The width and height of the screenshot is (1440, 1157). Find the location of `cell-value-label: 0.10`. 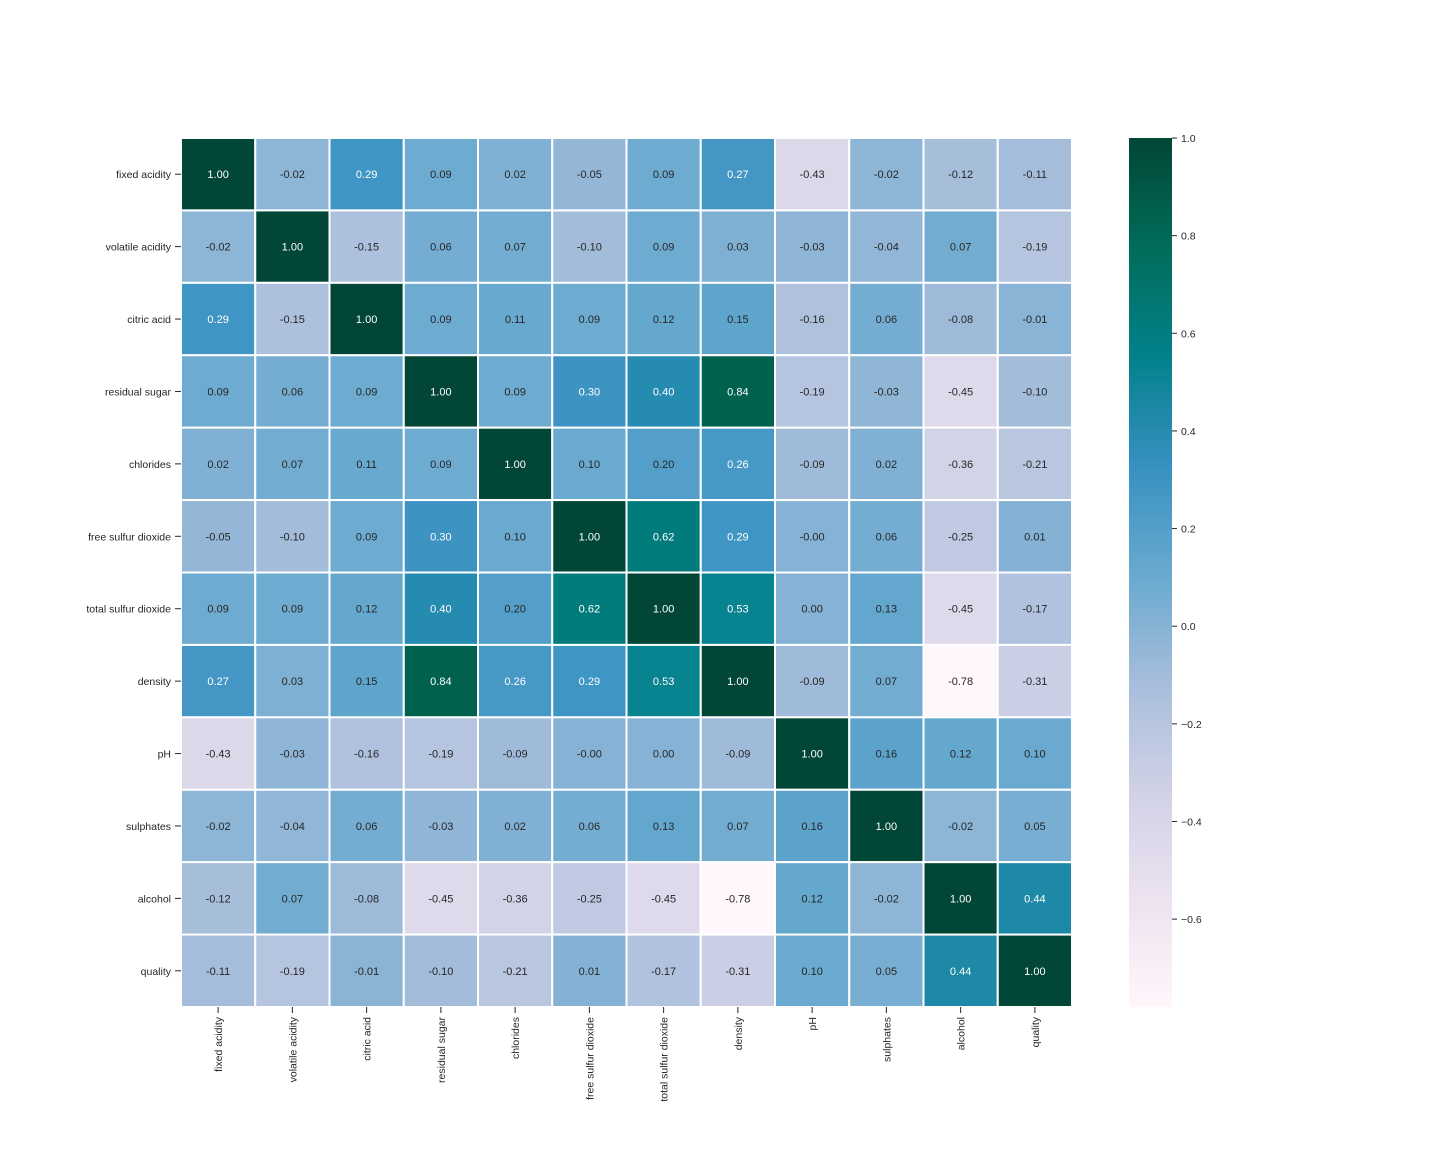

cell-value-label: 0.10 is located at coordinates (589, 465).